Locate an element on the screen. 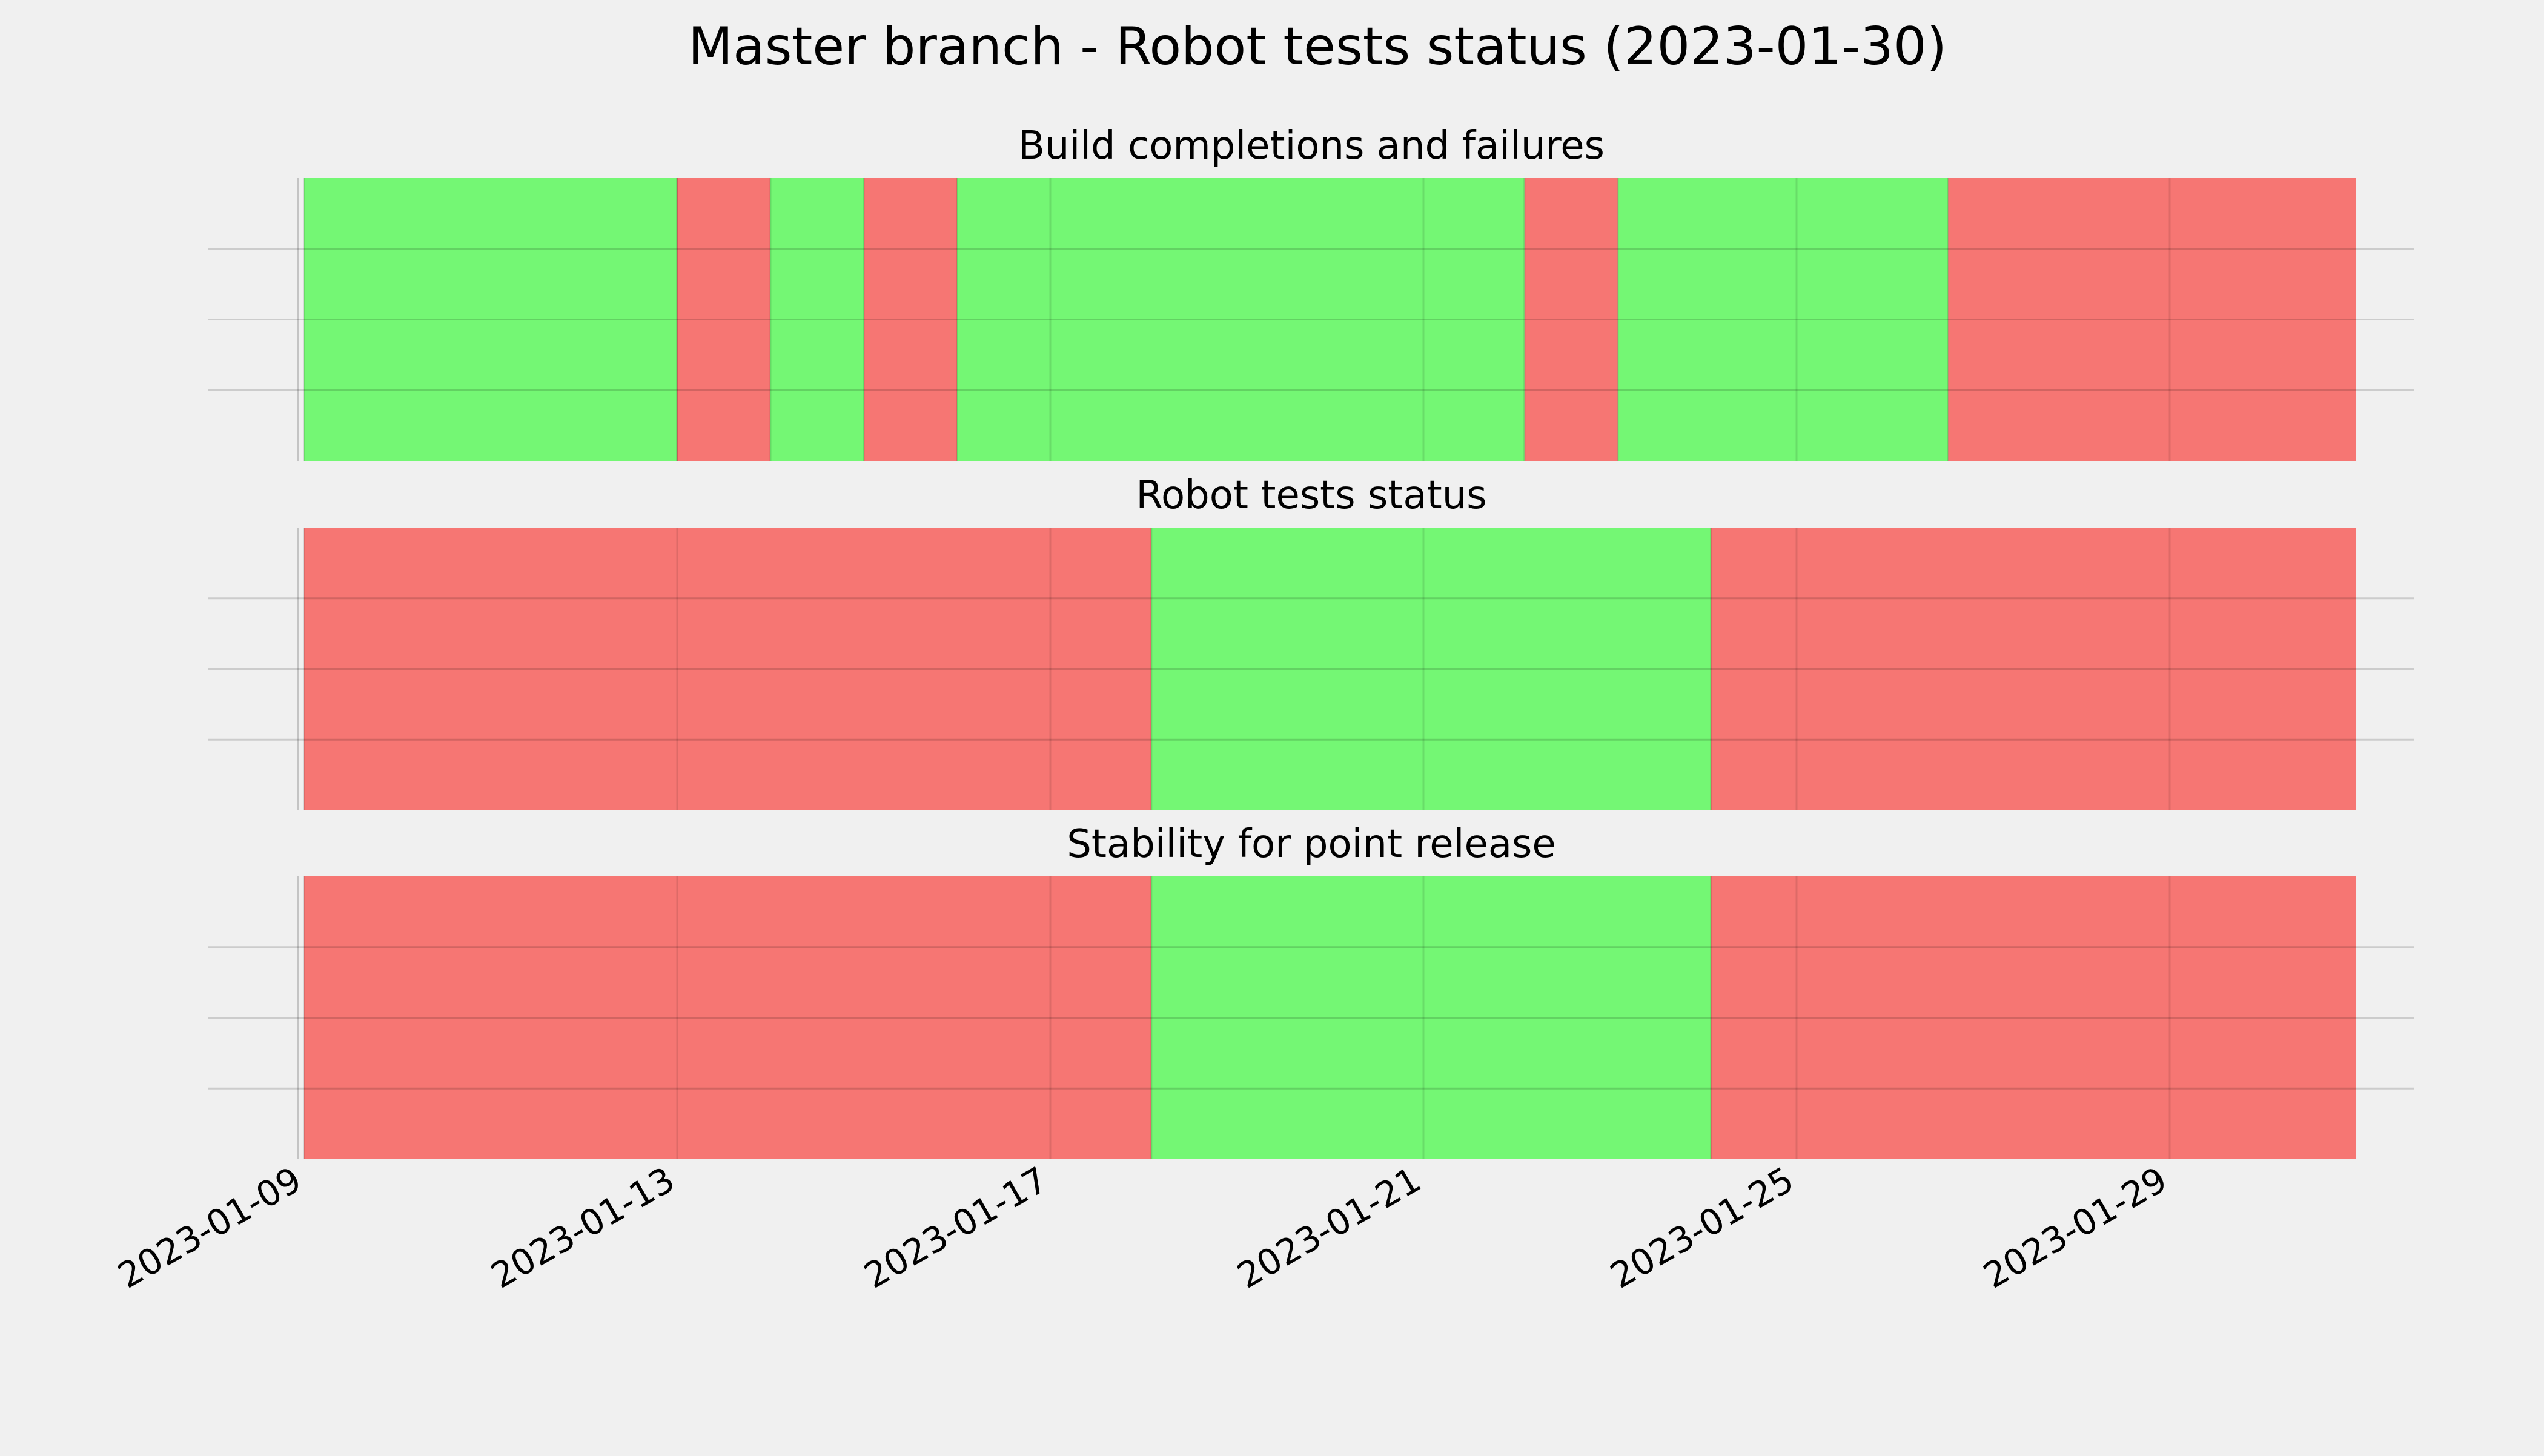 The height and width of the screenshot is (1456, 2544). x-tick-label: 2023-01-09 is located at coordinates (209, 1227).